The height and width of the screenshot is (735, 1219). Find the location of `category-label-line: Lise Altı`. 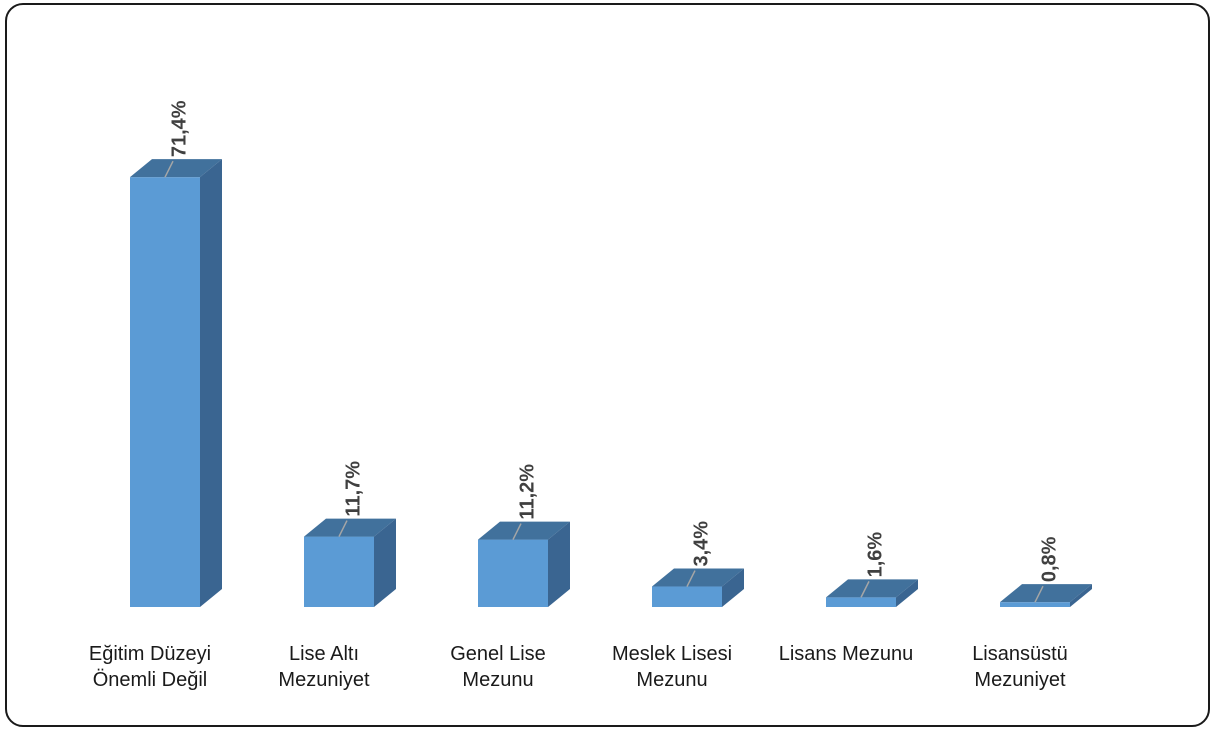

category-label-line: Lise Altı is located at coordinates (324, 654).